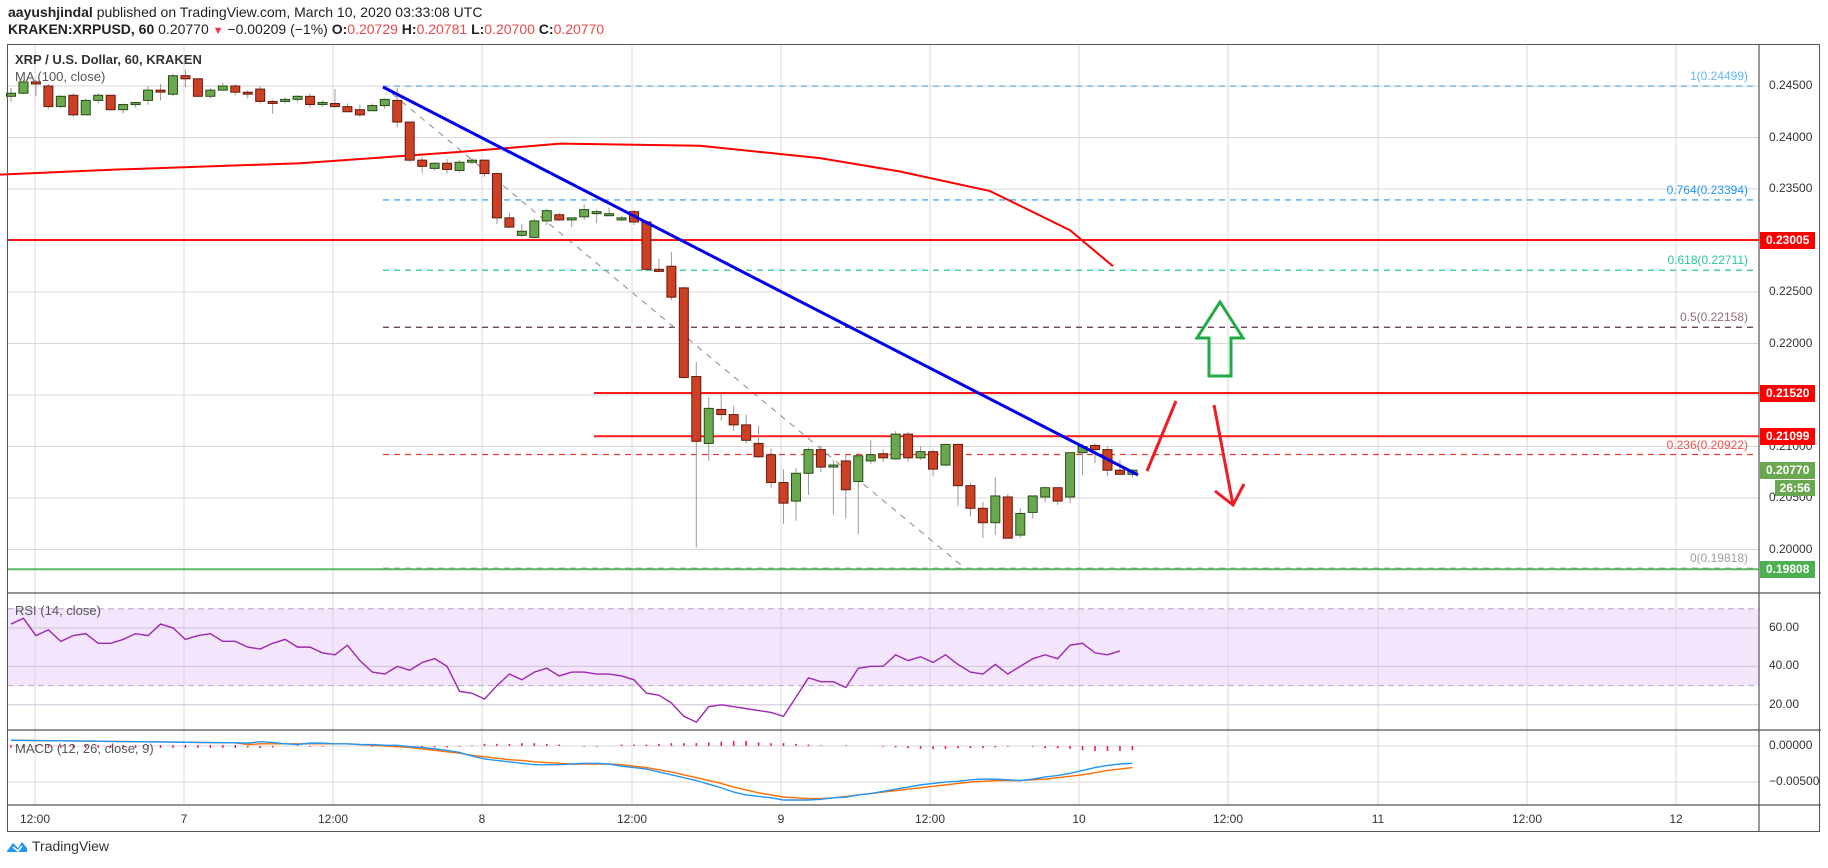  Describe the element at coordinates (1230, 495) in the screenshot. I see `red-down-arrow-head-icon` at that location.